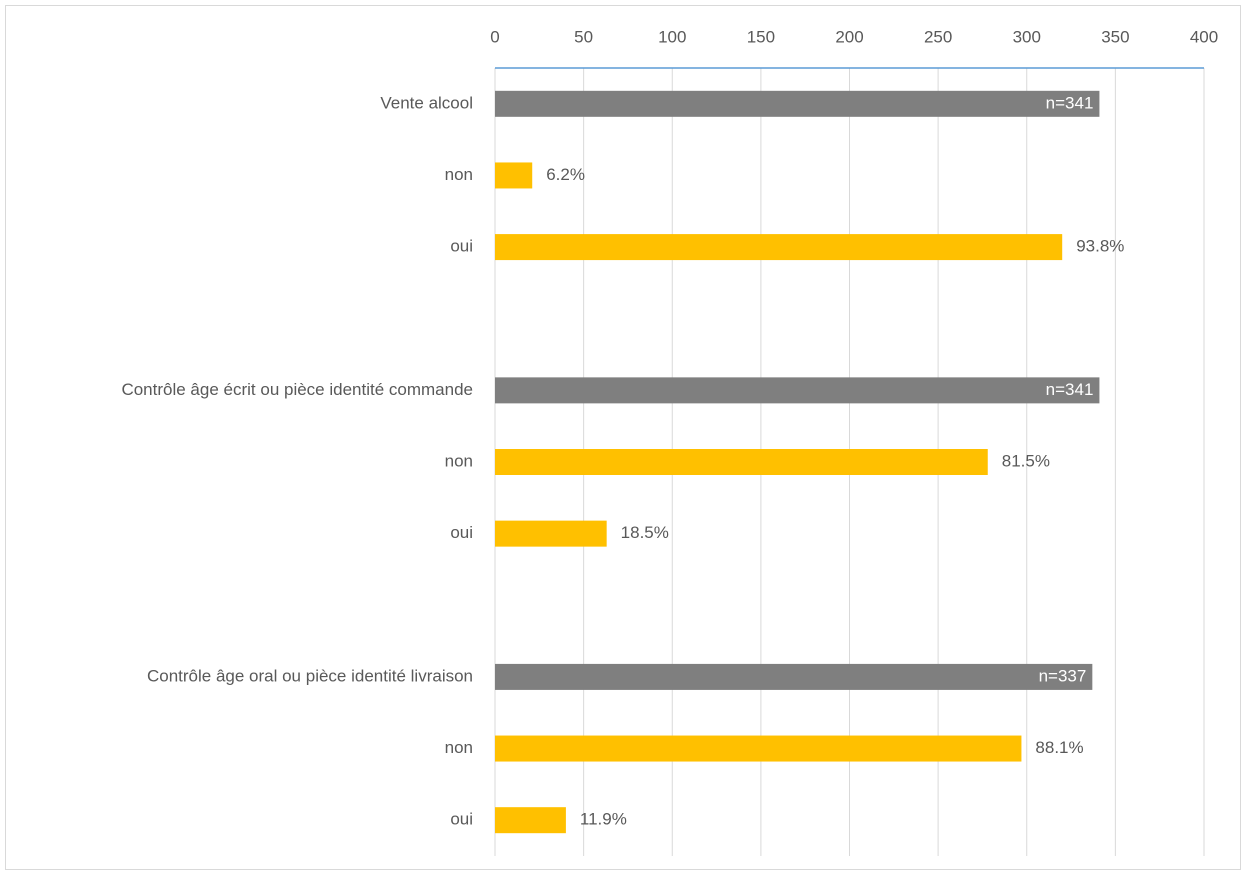  What do you see at coordinates (1115, 36) in the screenshot?
I see `x-tick-label: 350` at bounding box center [1115, 36].